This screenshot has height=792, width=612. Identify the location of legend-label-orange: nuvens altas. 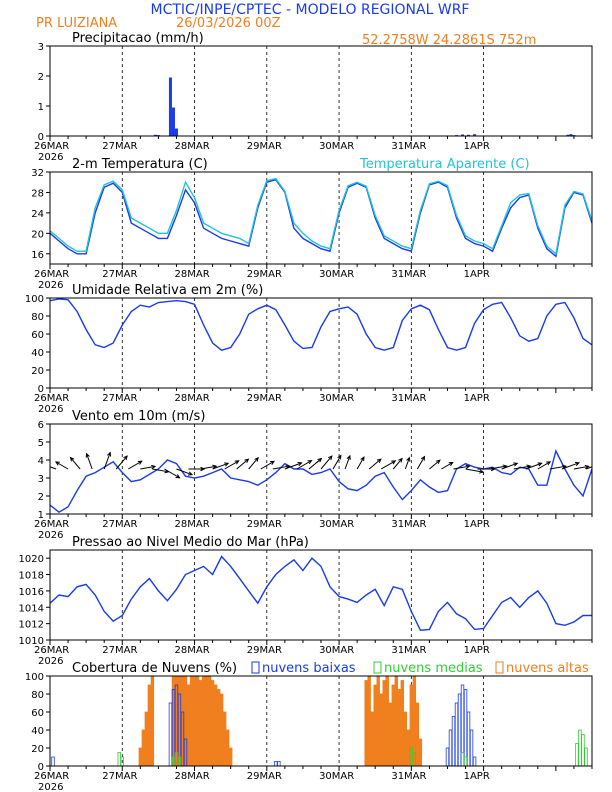
(547, 668).